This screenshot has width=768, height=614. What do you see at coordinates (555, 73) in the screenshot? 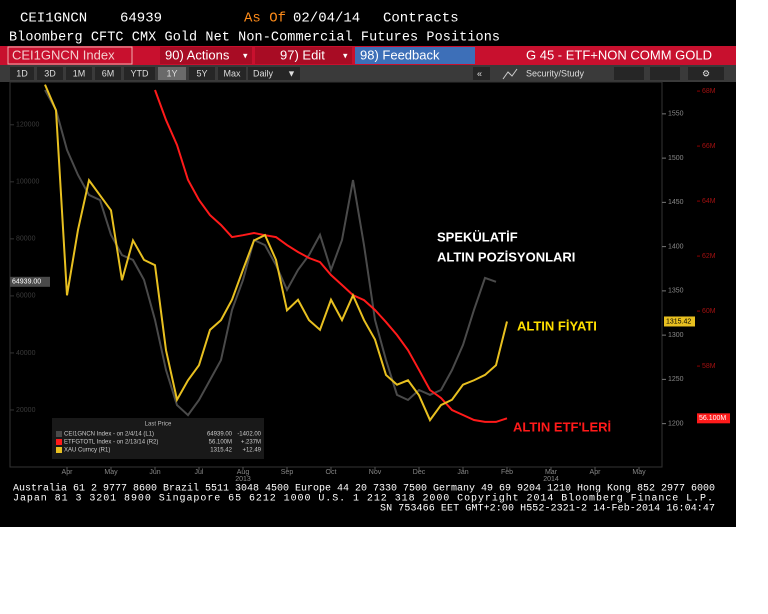
I see `security-study: Security/Study` at bounding box center [555, 73].